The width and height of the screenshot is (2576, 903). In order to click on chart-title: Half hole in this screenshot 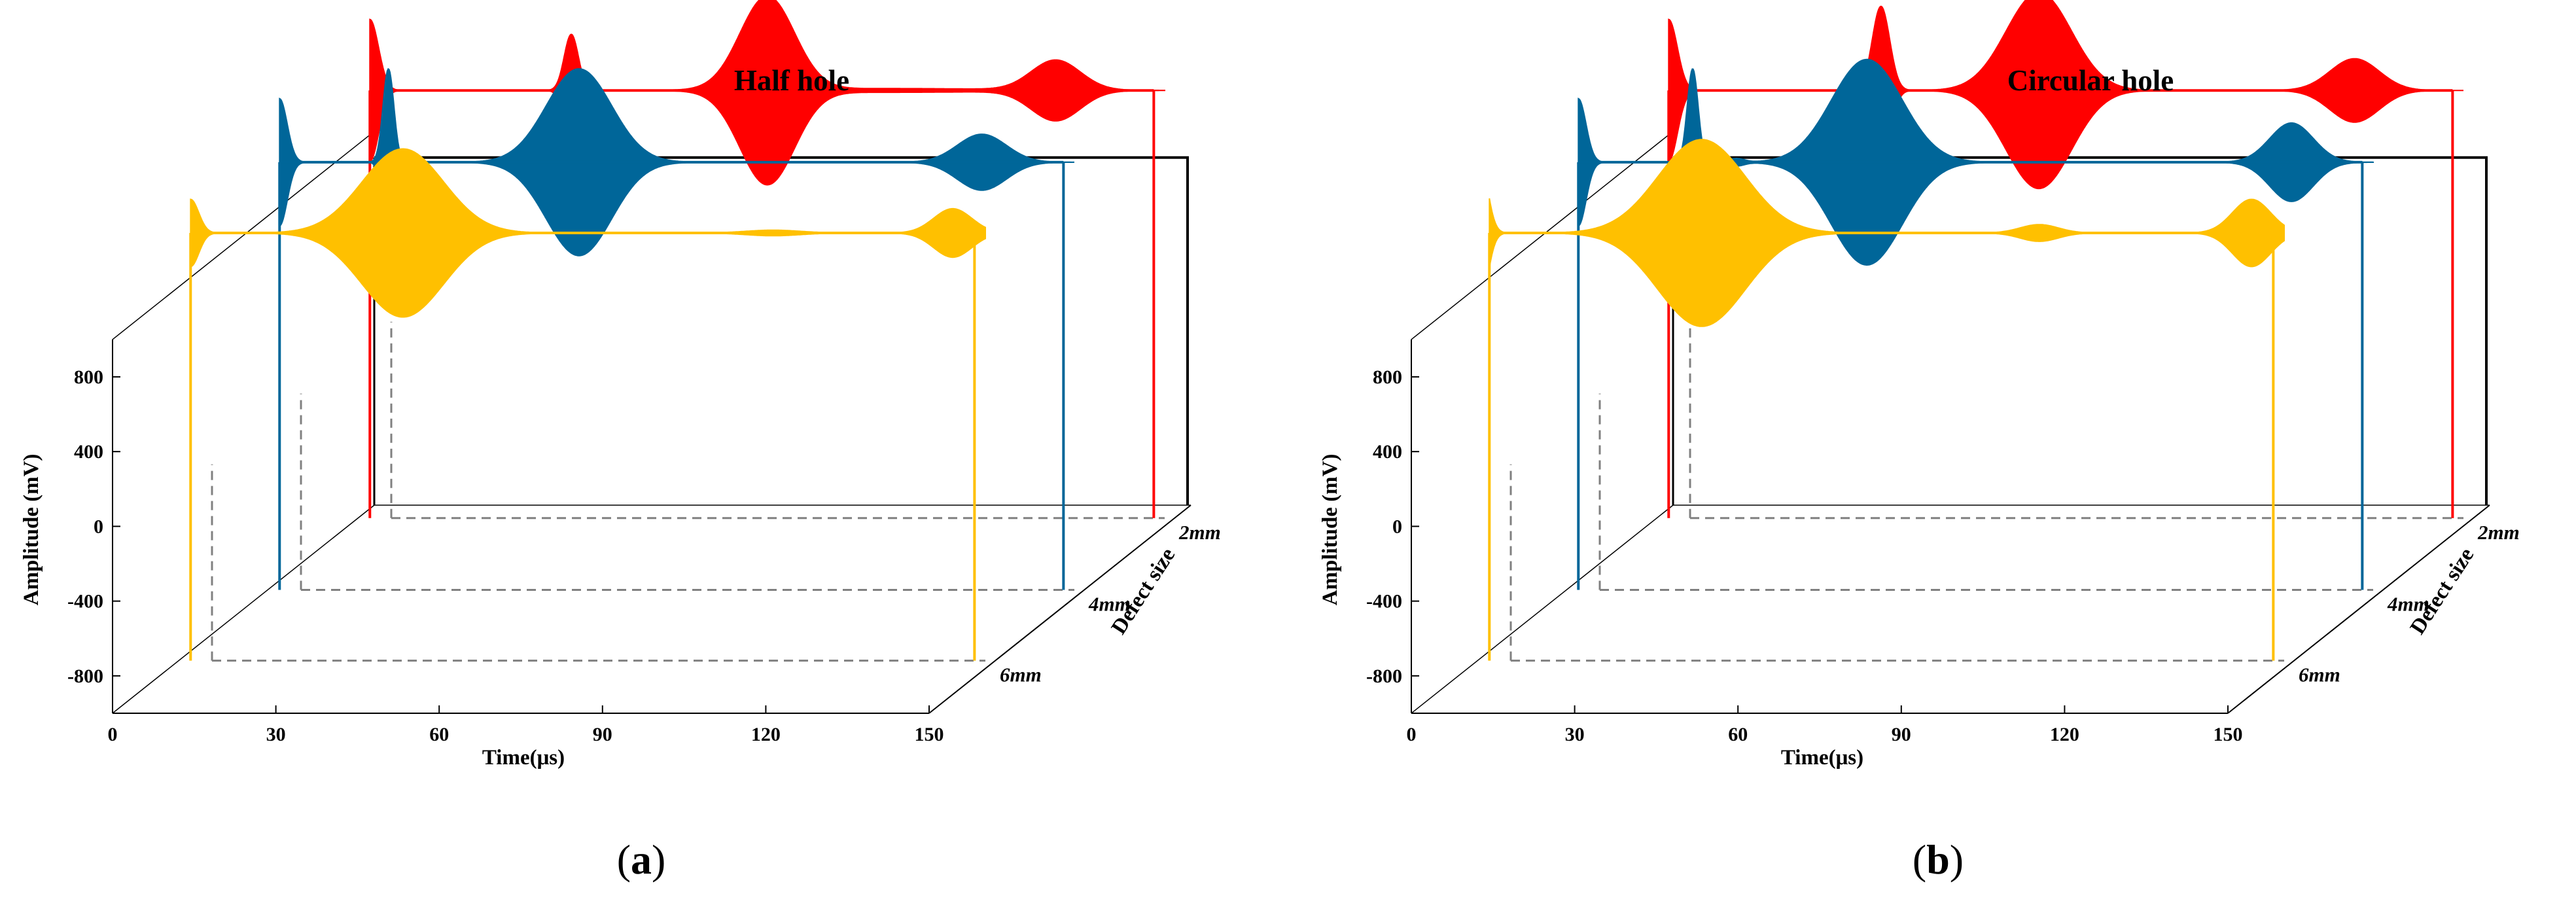, I will do `click(791, 80)`.